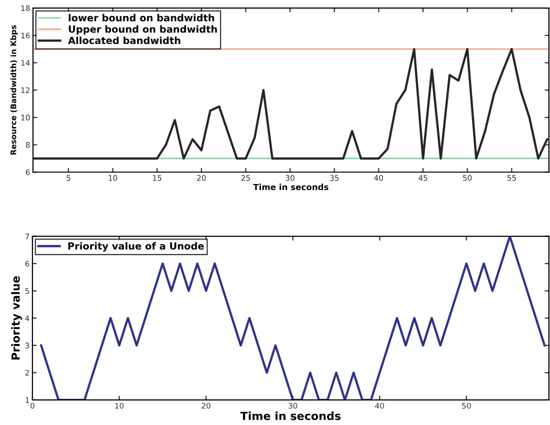  Describe the element at coordinates (141, 18) in the screenshot. I see `legend-label: lower bound on bandwidth` at that location.